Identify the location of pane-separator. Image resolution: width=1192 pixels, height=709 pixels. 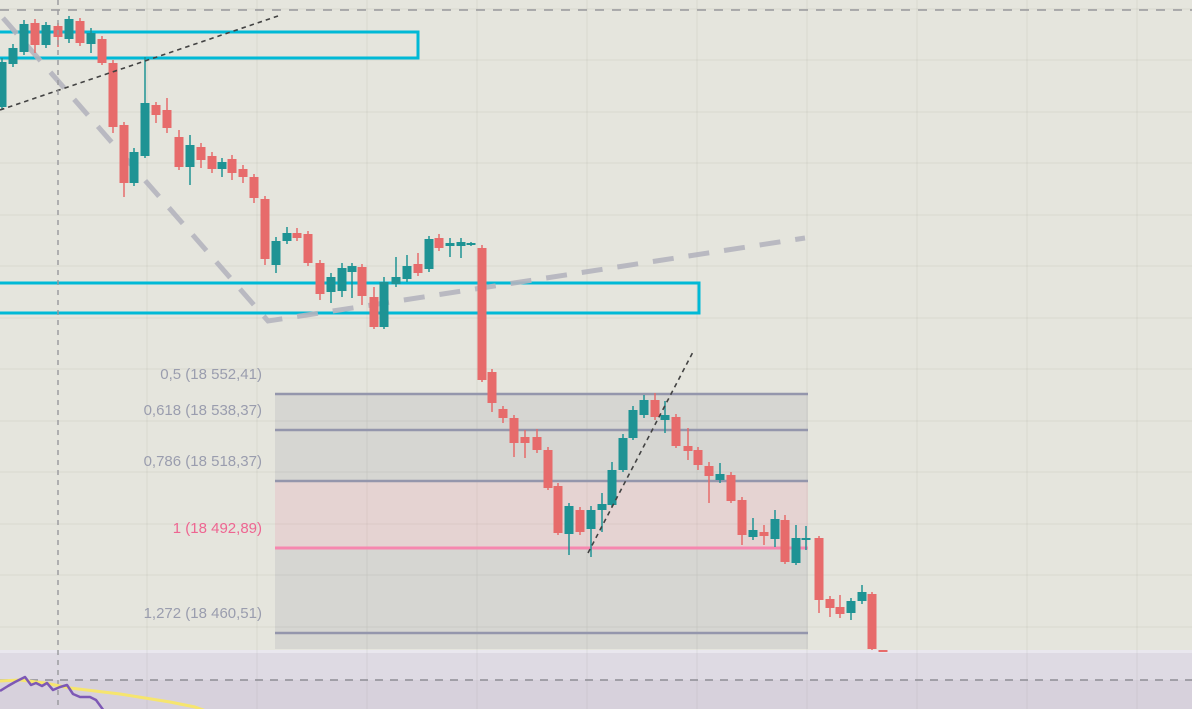
(596, 651).